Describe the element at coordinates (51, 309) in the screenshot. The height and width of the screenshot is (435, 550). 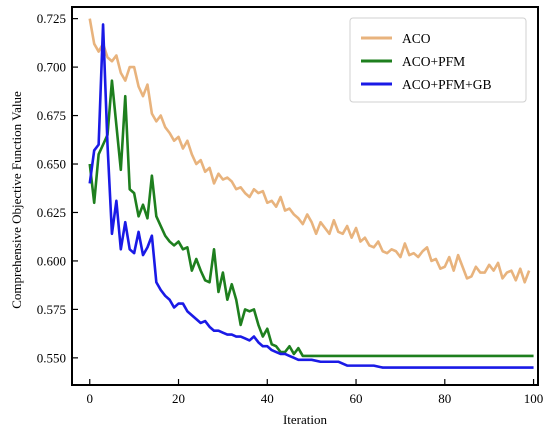
I see `y-tick-label: 0.575` at that location.